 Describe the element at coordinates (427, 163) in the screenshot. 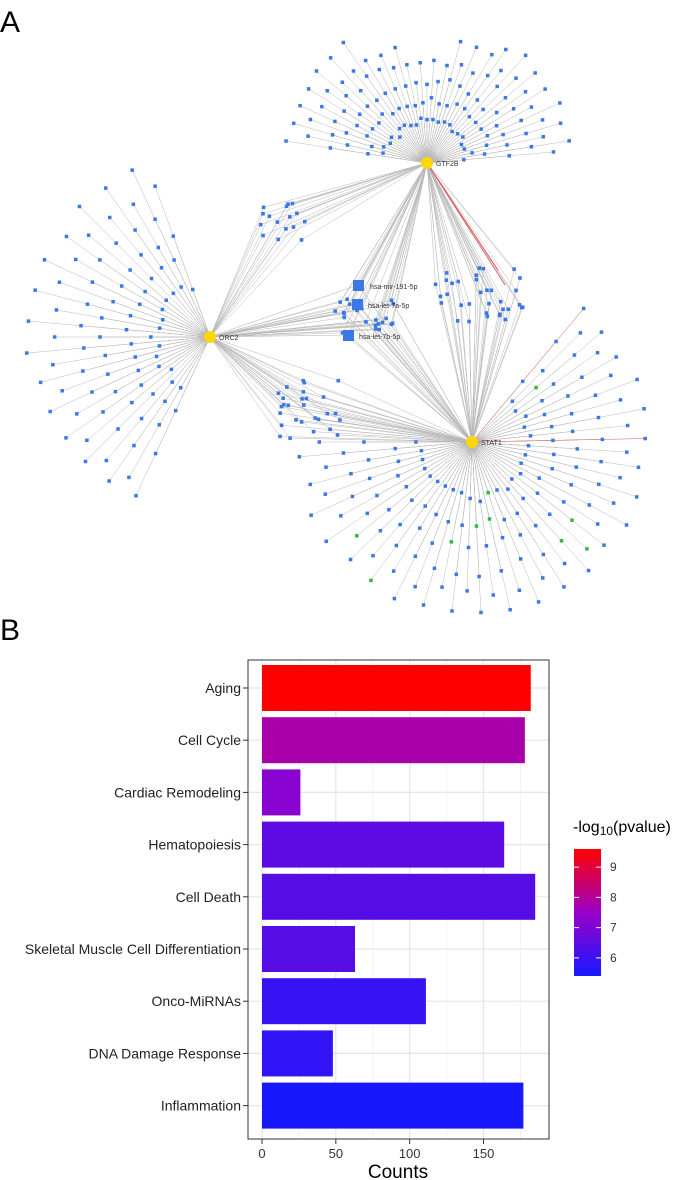

I see `hub-node-gtf2b` at that location.